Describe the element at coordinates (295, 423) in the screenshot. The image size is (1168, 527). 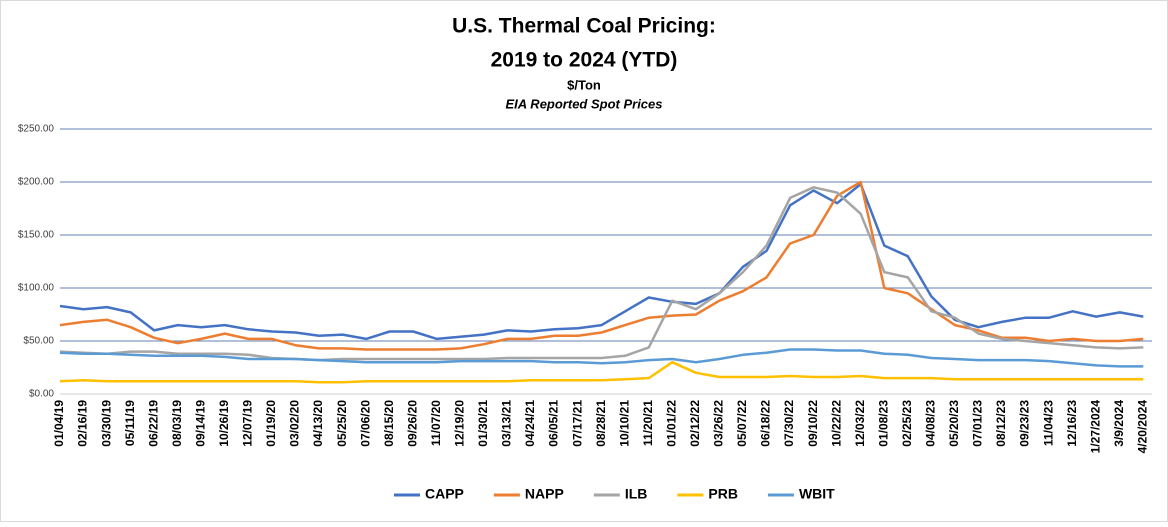
I see `x-tick-label: 03/02/20` at that location.